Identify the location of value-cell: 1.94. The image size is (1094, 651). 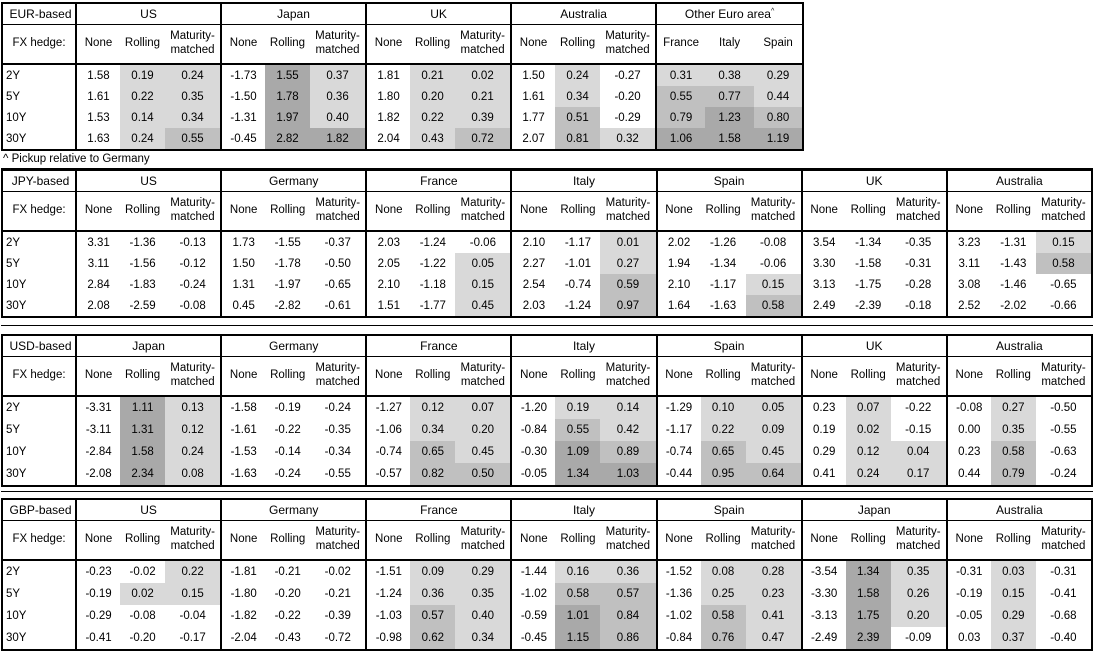
(678, 263).